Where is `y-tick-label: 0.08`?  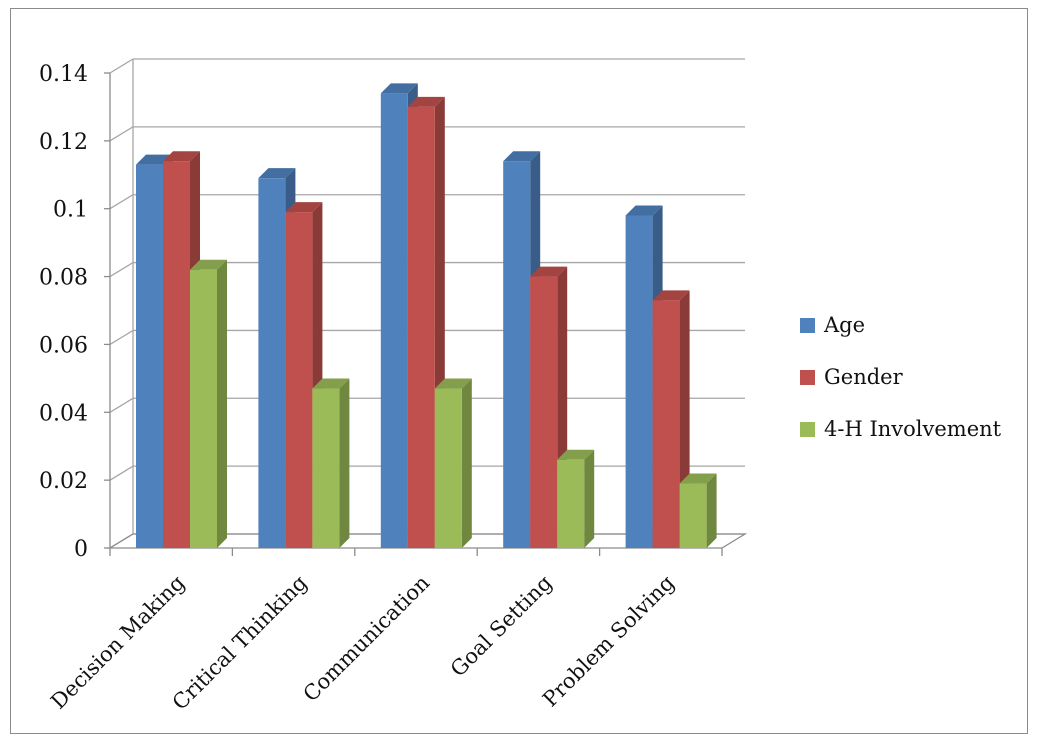 y-tick-label: 0.08 is located at coordinates (63, 278).